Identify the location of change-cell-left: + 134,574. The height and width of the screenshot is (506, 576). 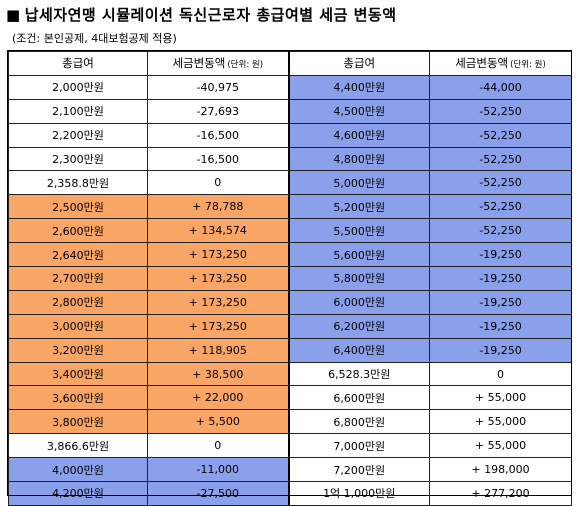
(218, 231).